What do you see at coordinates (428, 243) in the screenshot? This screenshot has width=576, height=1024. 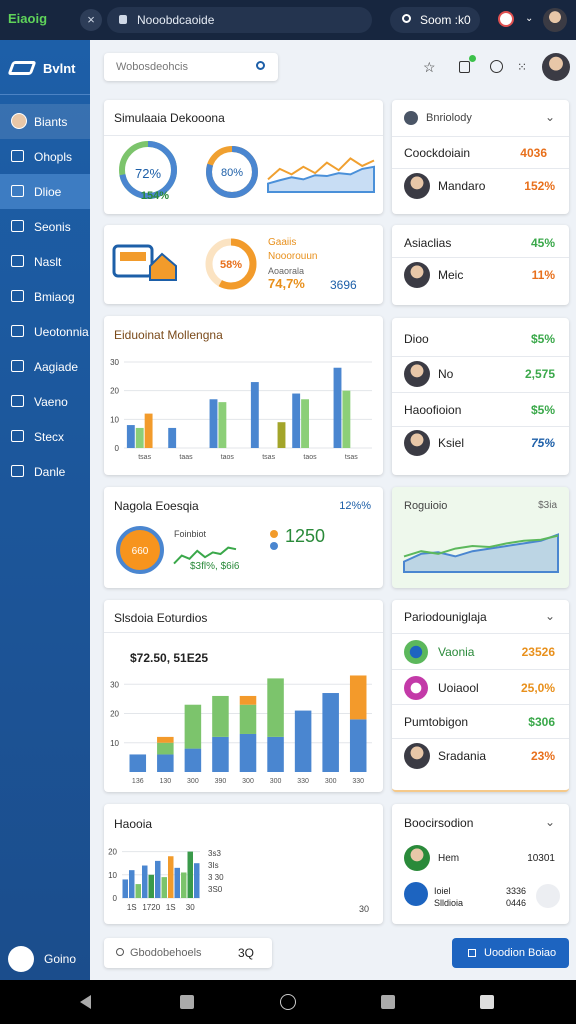 I see `row-name: Asiaclias` at bounding box center [428, 243].